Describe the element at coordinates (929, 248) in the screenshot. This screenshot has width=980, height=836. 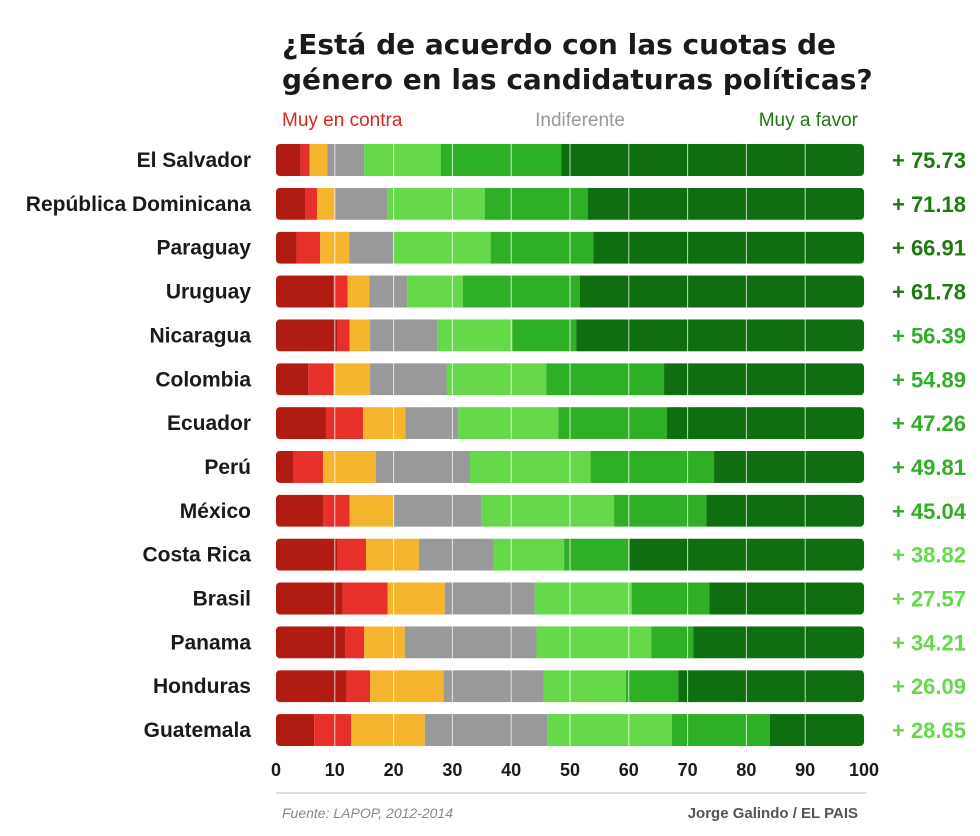
I see `net-value-label: + 66.91` at that location.